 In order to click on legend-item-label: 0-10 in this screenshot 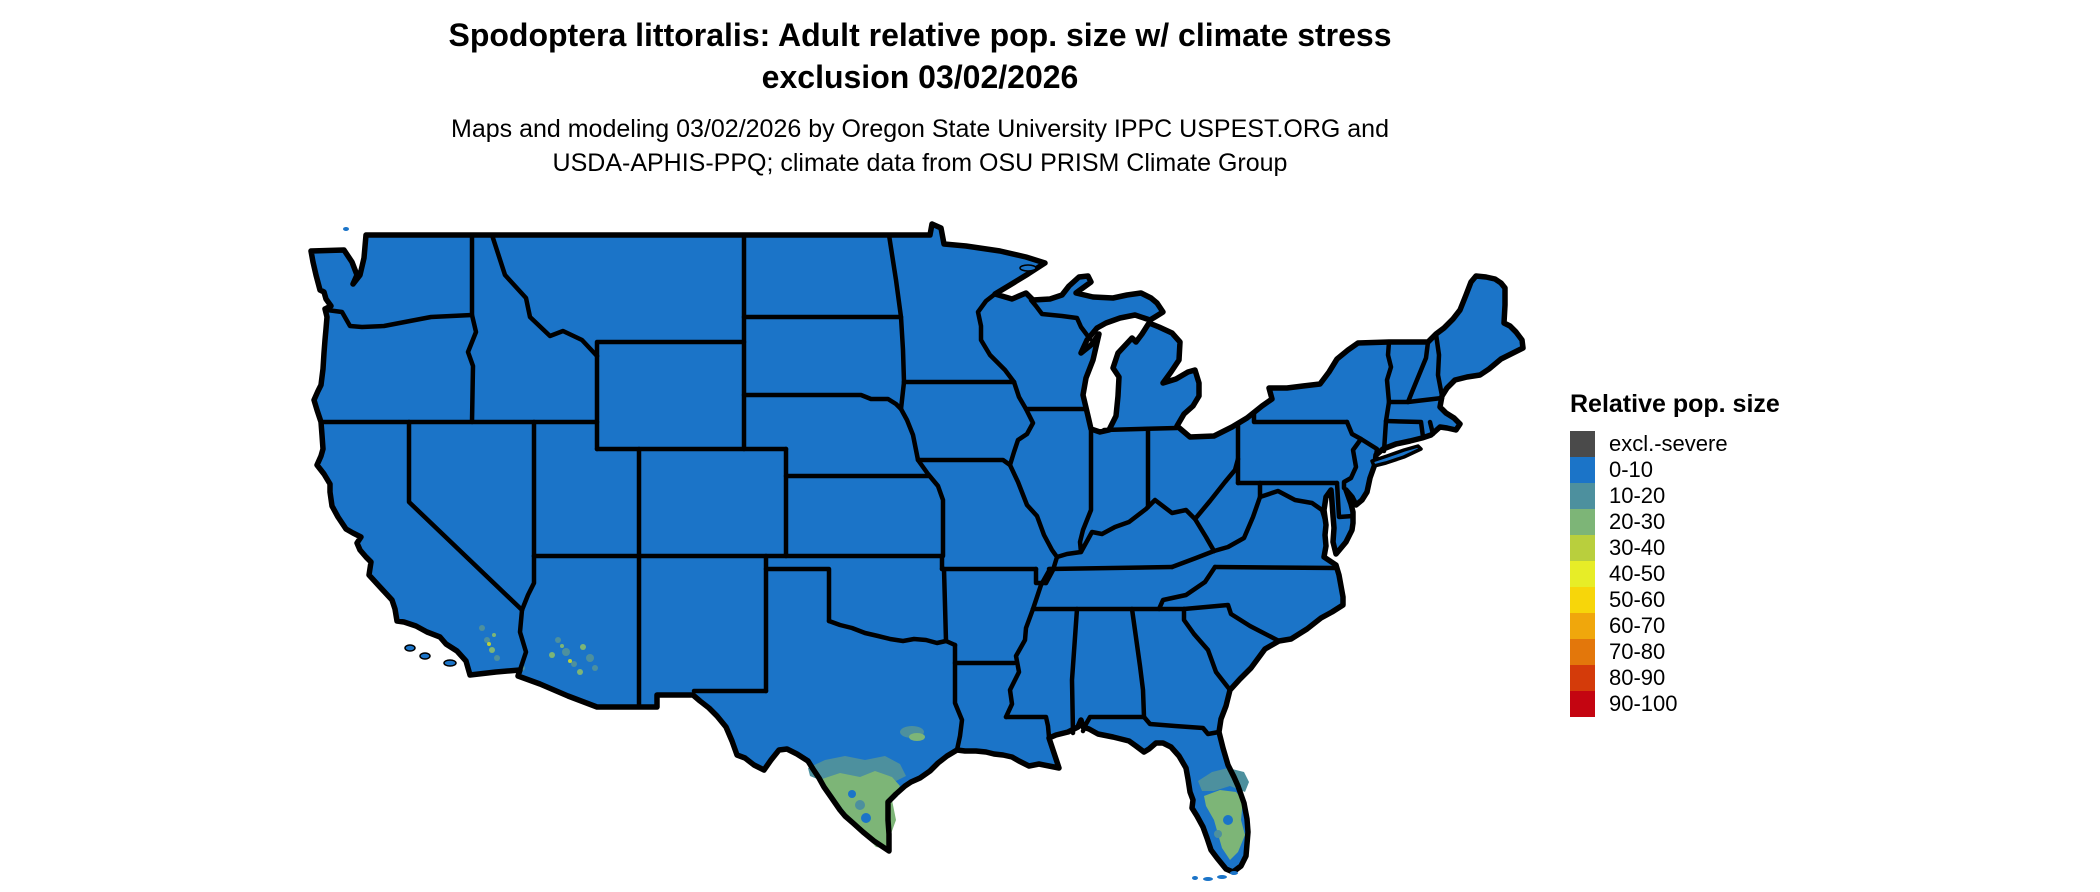, I will do `click(1631, 469)`.